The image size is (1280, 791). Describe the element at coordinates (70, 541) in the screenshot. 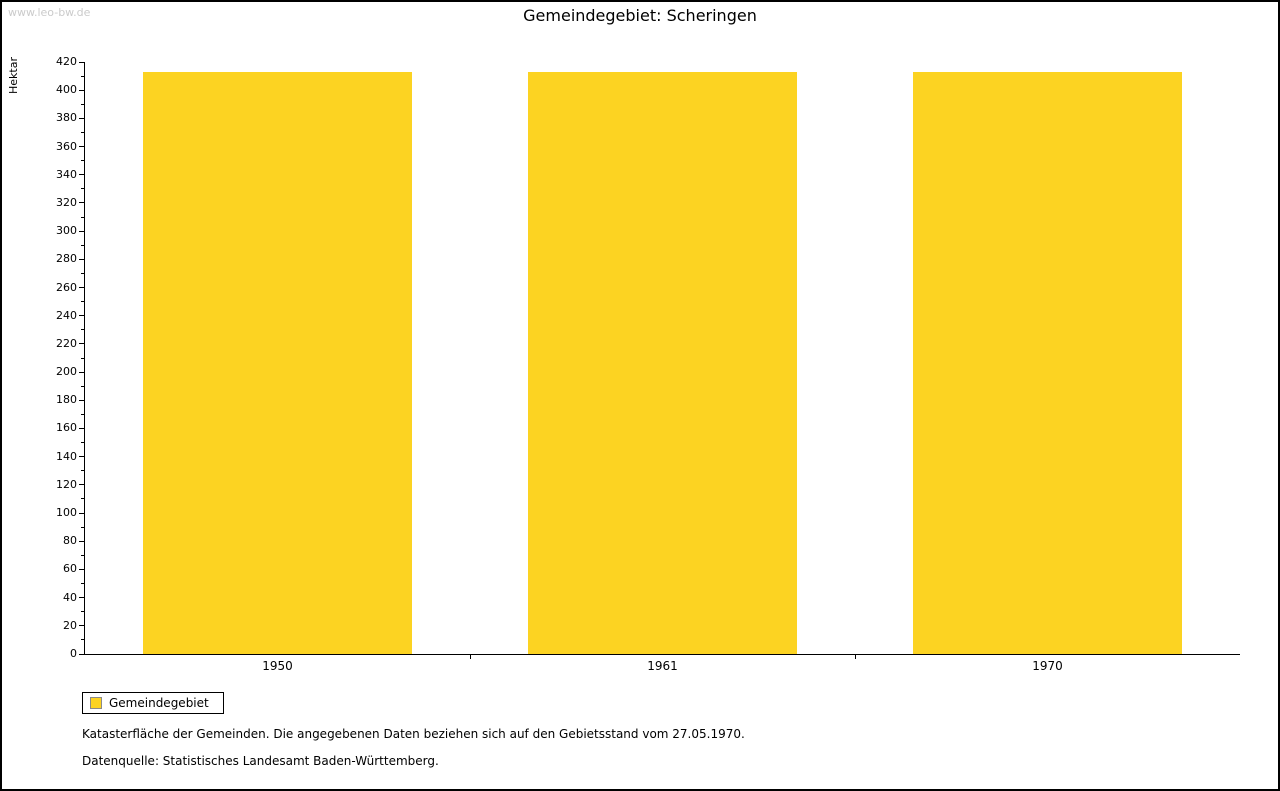

I see `y-axis-tick-label: 80` at that location.